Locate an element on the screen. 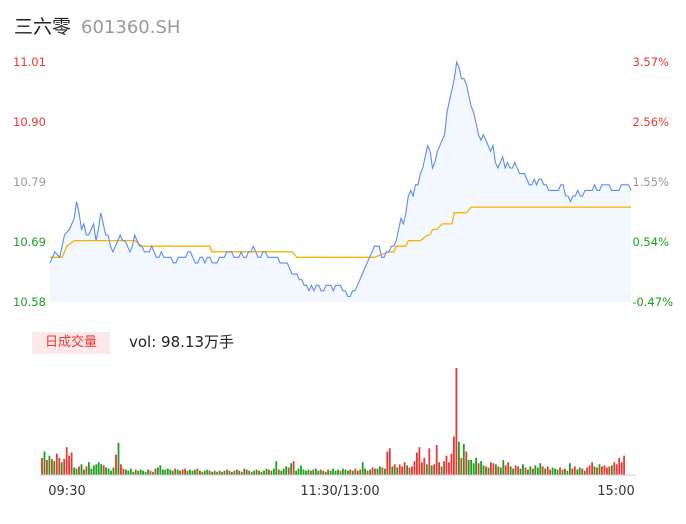  price-tick-label: 11.01 is located at coordinates (29, 62).